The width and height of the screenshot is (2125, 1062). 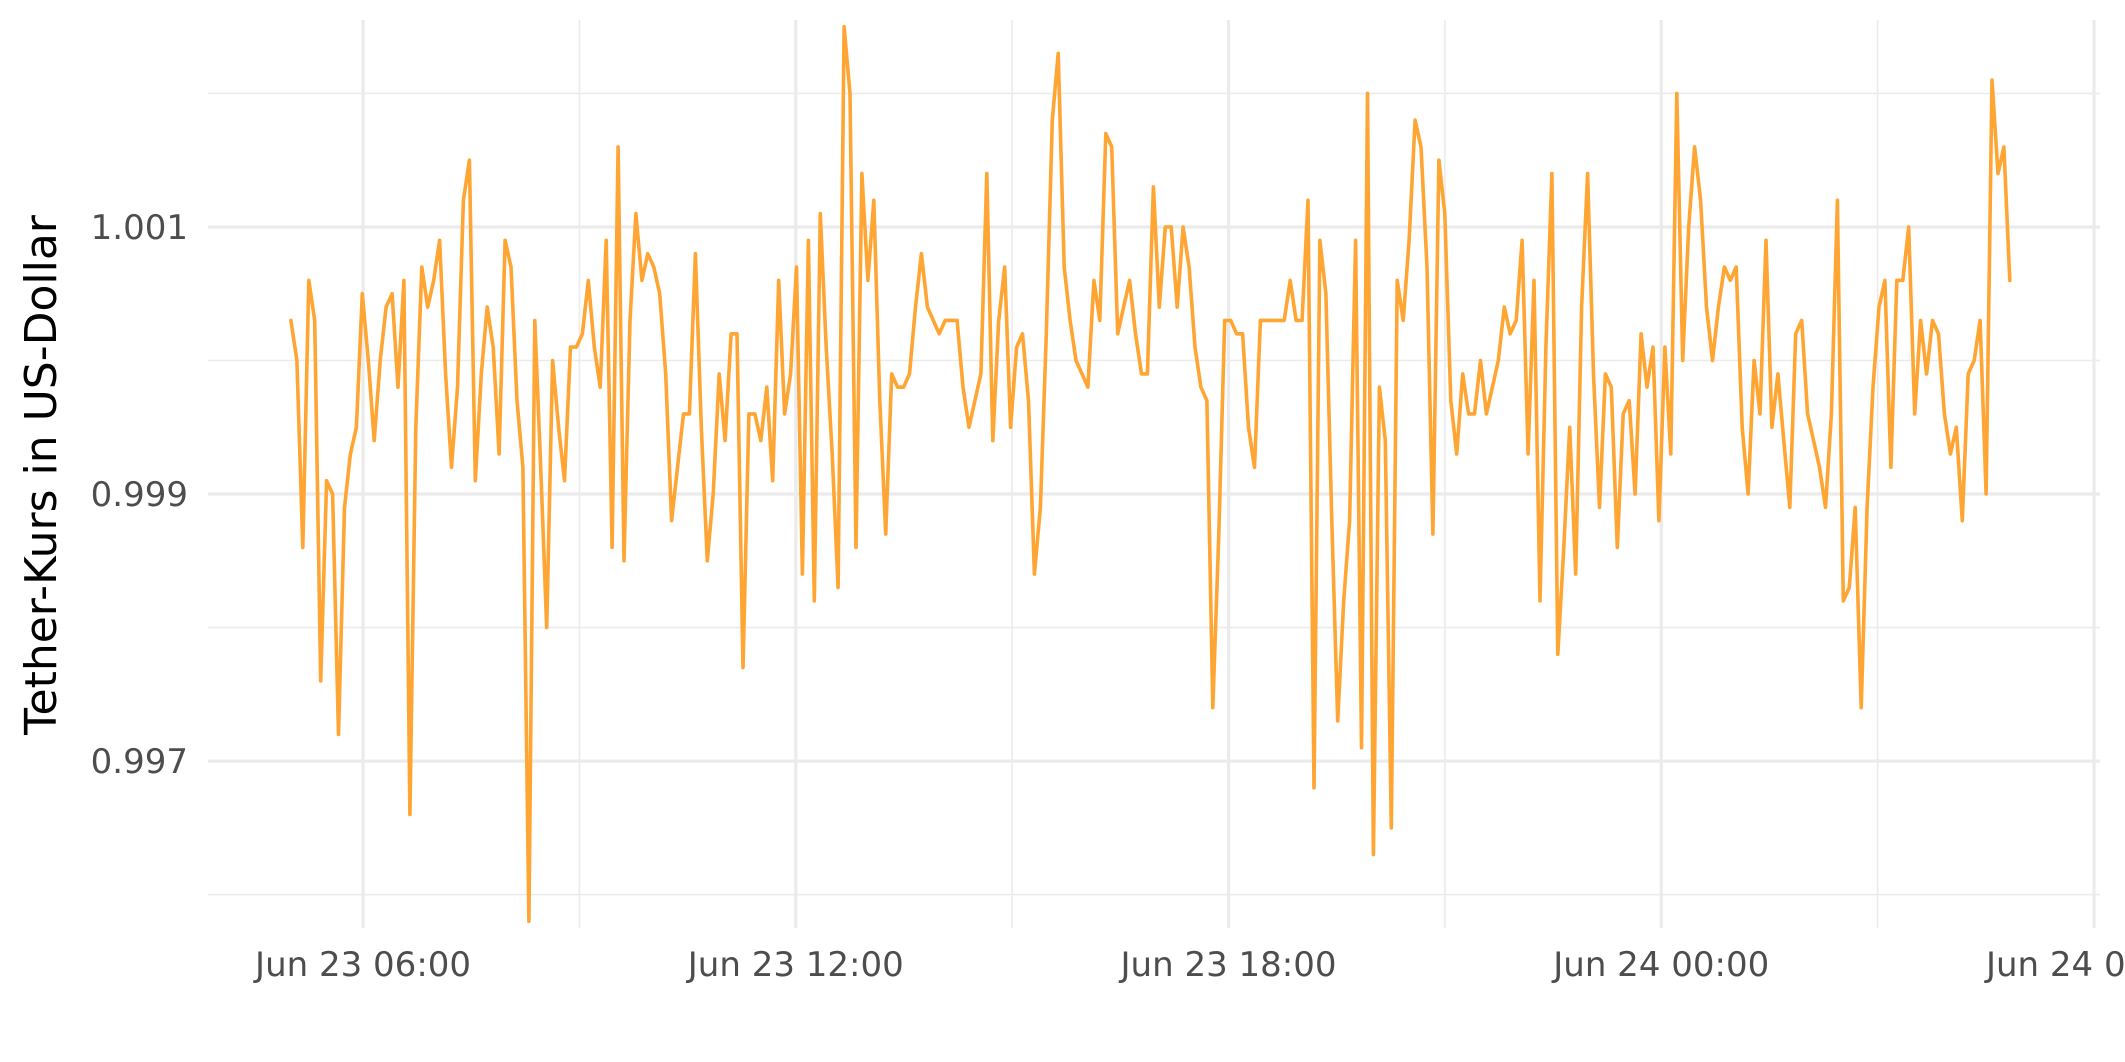 I want to click on x-tick-label: Jun 23 18:00, so click(x=1228, y=965).